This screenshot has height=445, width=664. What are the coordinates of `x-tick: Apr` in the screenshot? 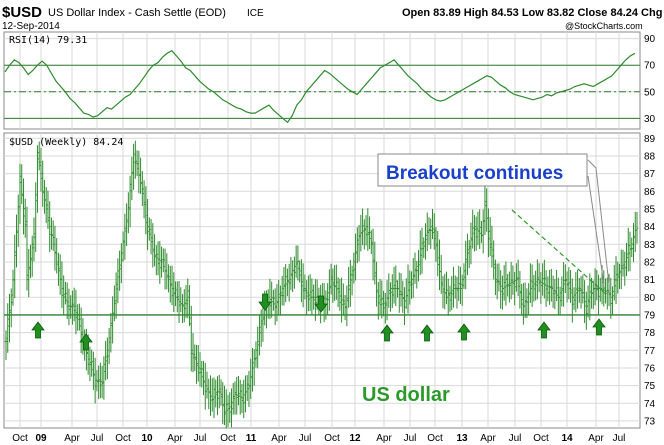 It's located at (488, 438).